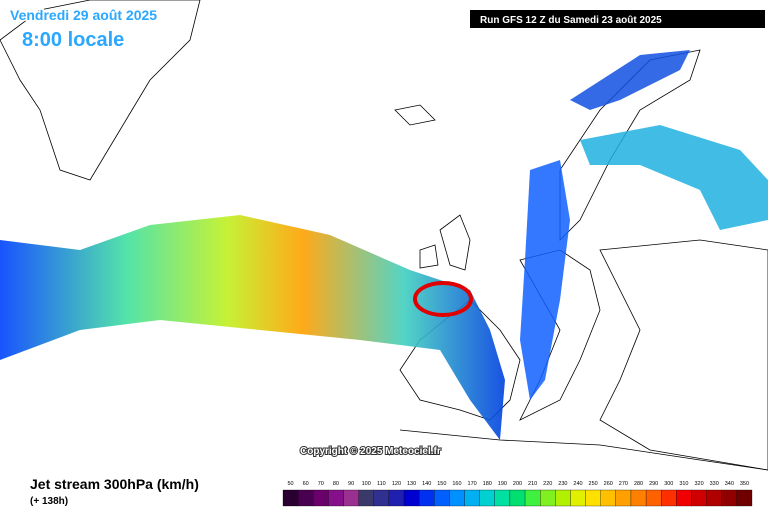 The width and height of the screenshot is (768, 512). What do you see at coordinates (114, 484) in the screenshot?
I see `legend-title: Jet stream 300hPa (km/h)` at bounding box center [114, 484].